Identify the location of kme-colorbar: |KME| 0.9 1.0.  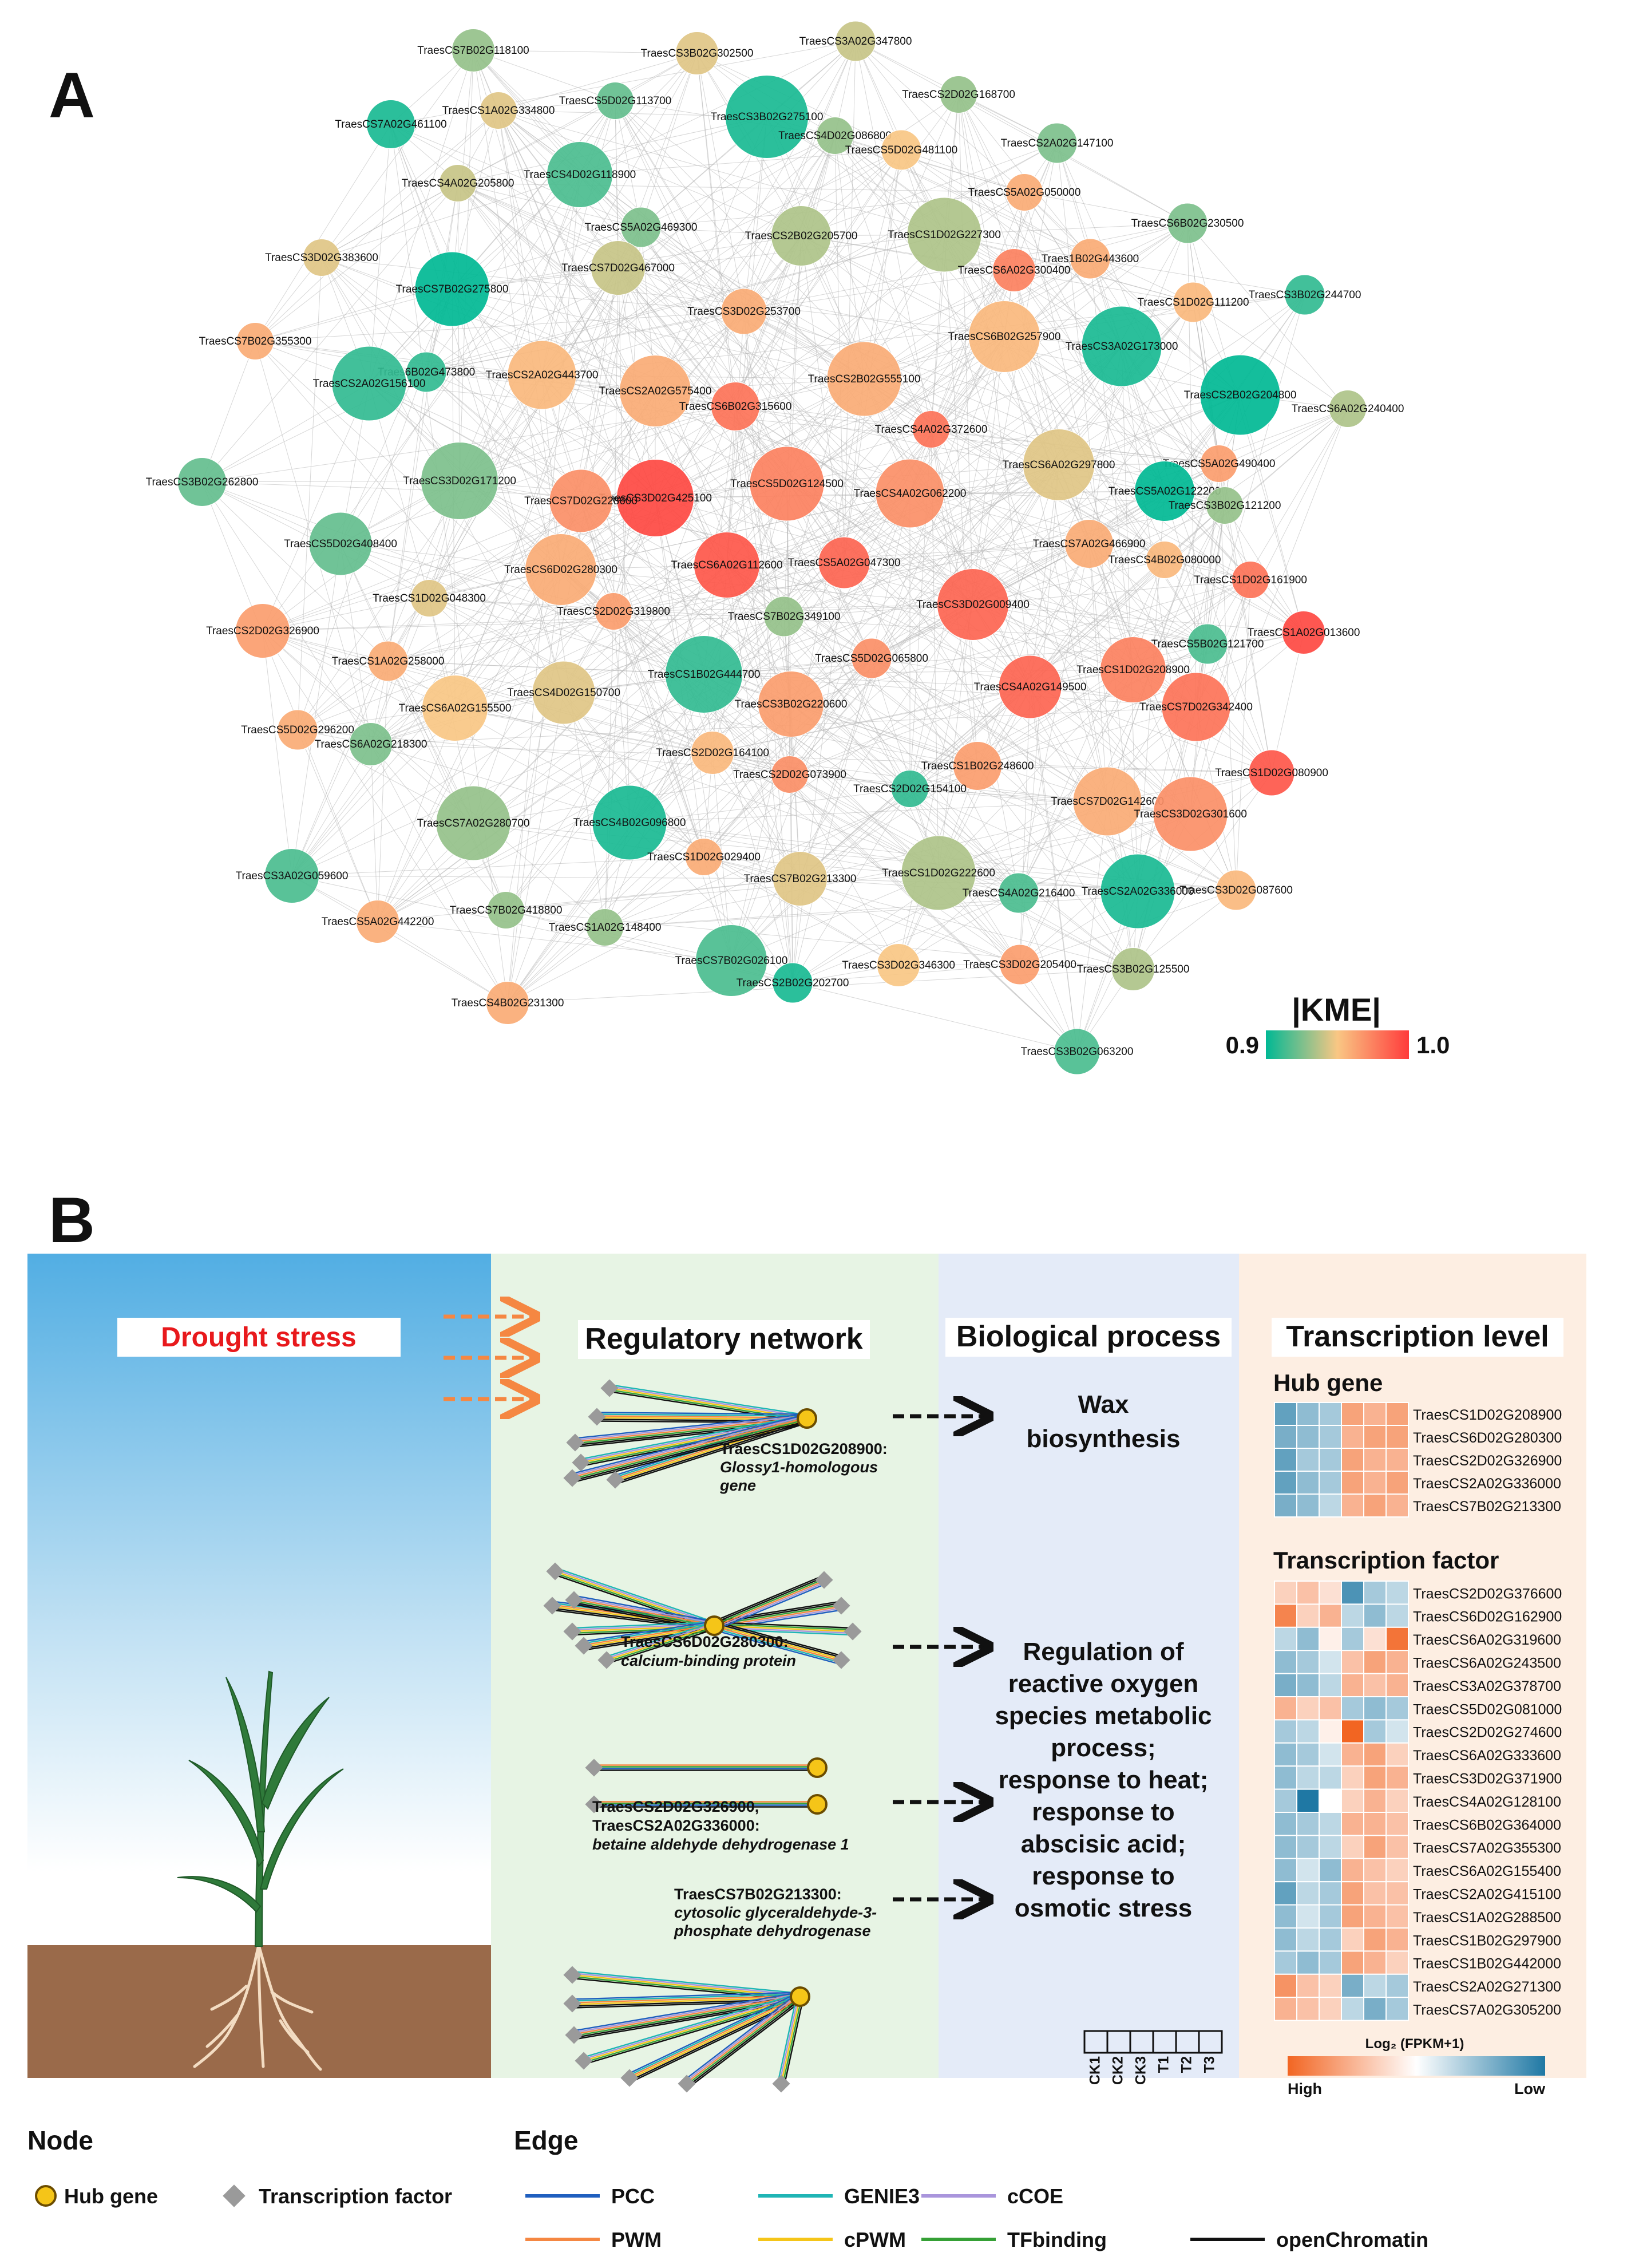
(1338, 1025).